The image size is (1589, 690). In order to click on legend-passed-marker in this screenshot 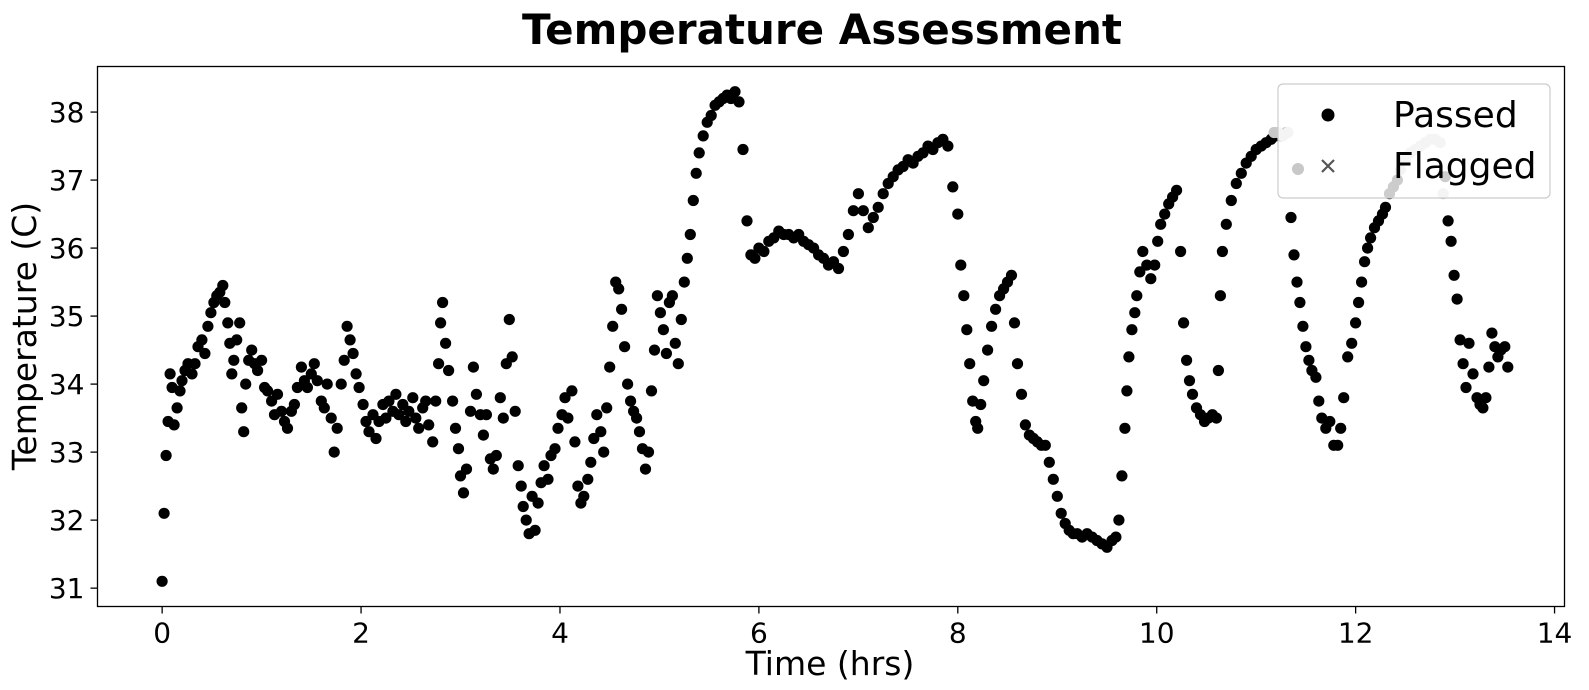, I will do `click(1328, 115)`.